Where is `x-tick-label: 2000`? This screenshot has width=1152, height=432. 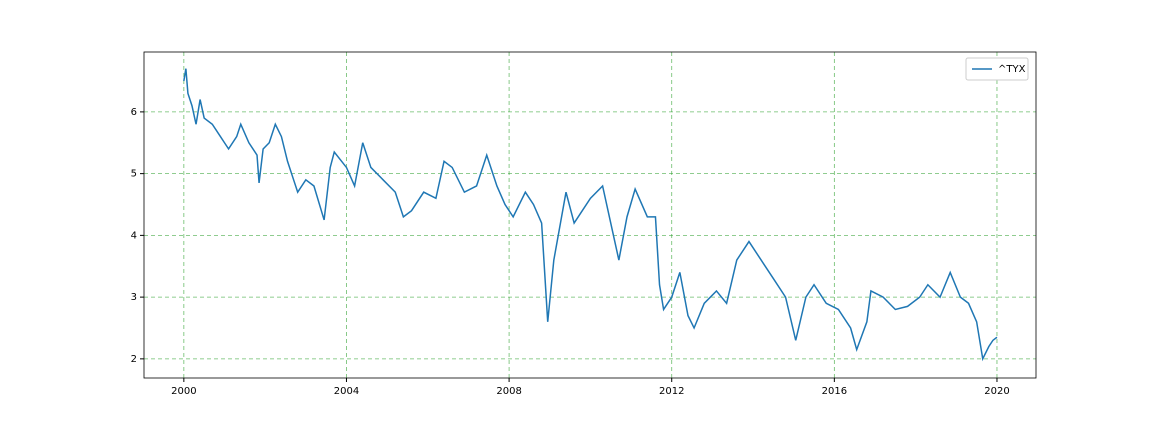
x-tick-label: 2000 is located at coordinates (183, 391).